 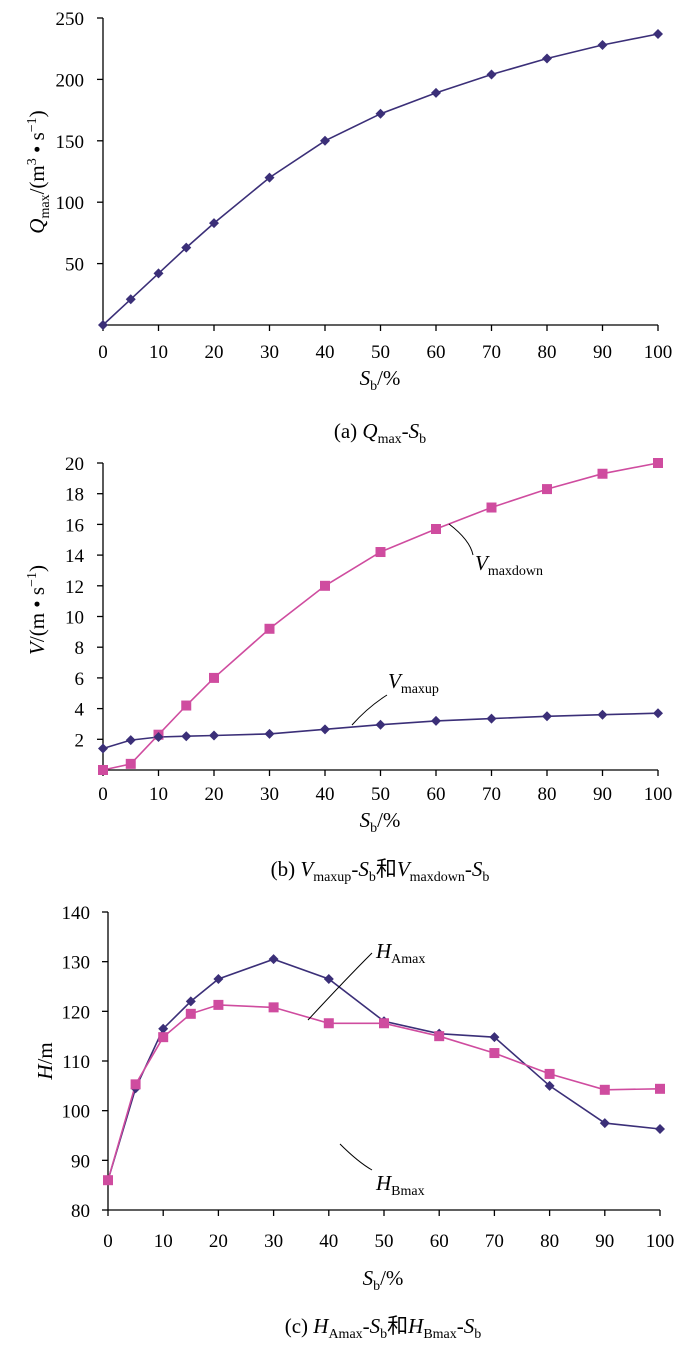 I want to click on chart-c-x-tick-label: 50, so click(x=384, y=1241).